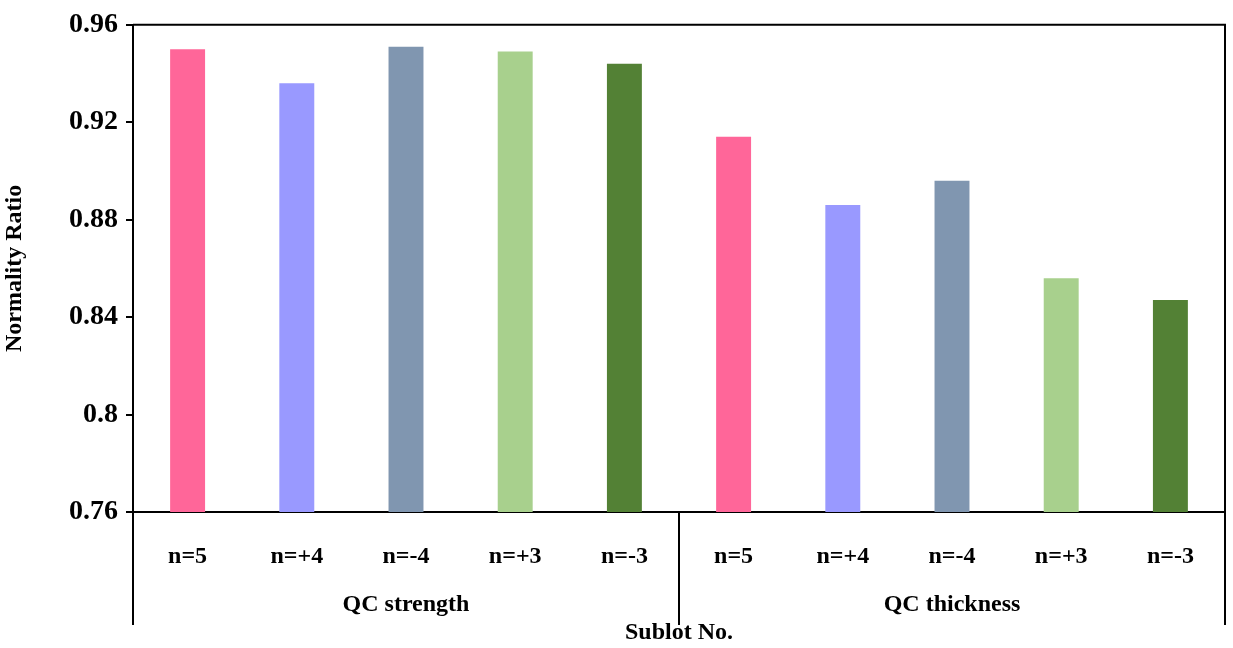  What do you see at coordinates (13, 268) in the screenshot?
I see `y-axis-title: Normality Ratio` at bounding box center [13, 268].